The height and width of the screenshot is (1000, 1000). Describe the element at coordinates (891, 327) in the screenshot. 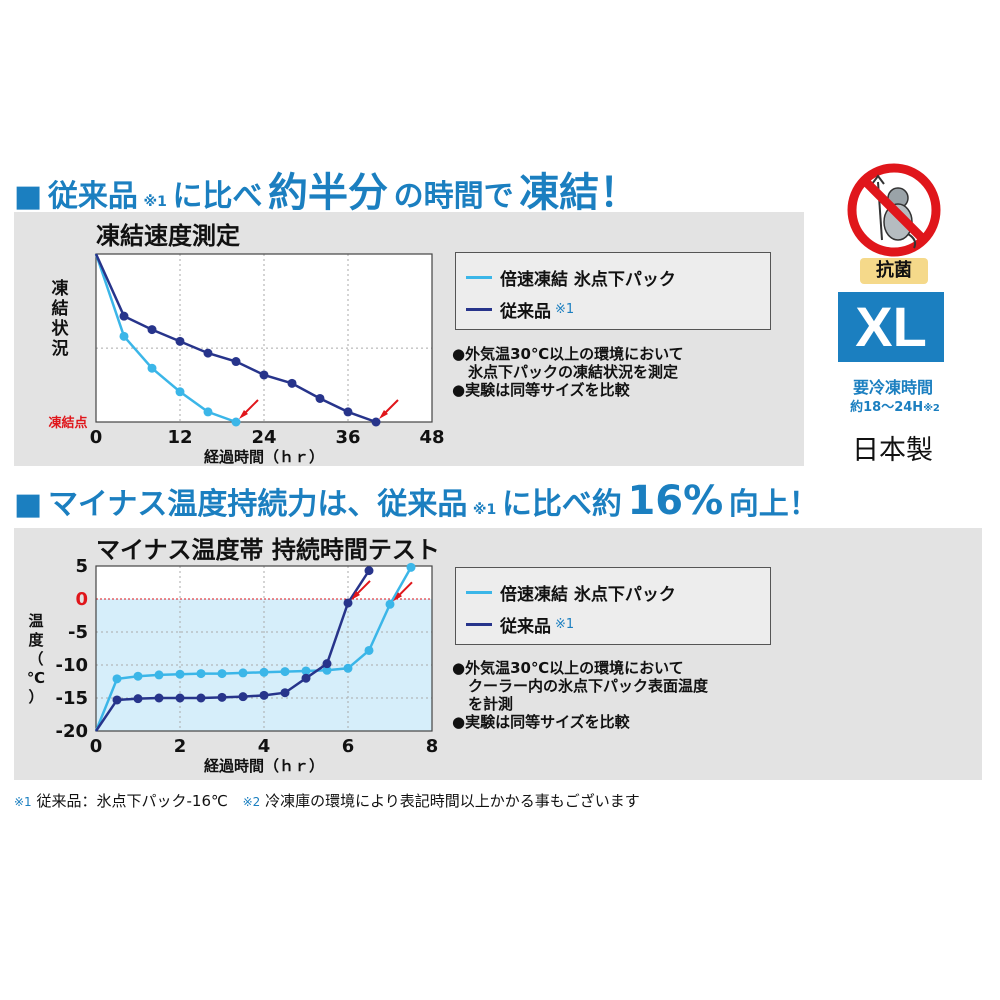

I see `size-badge: XL` at that location.